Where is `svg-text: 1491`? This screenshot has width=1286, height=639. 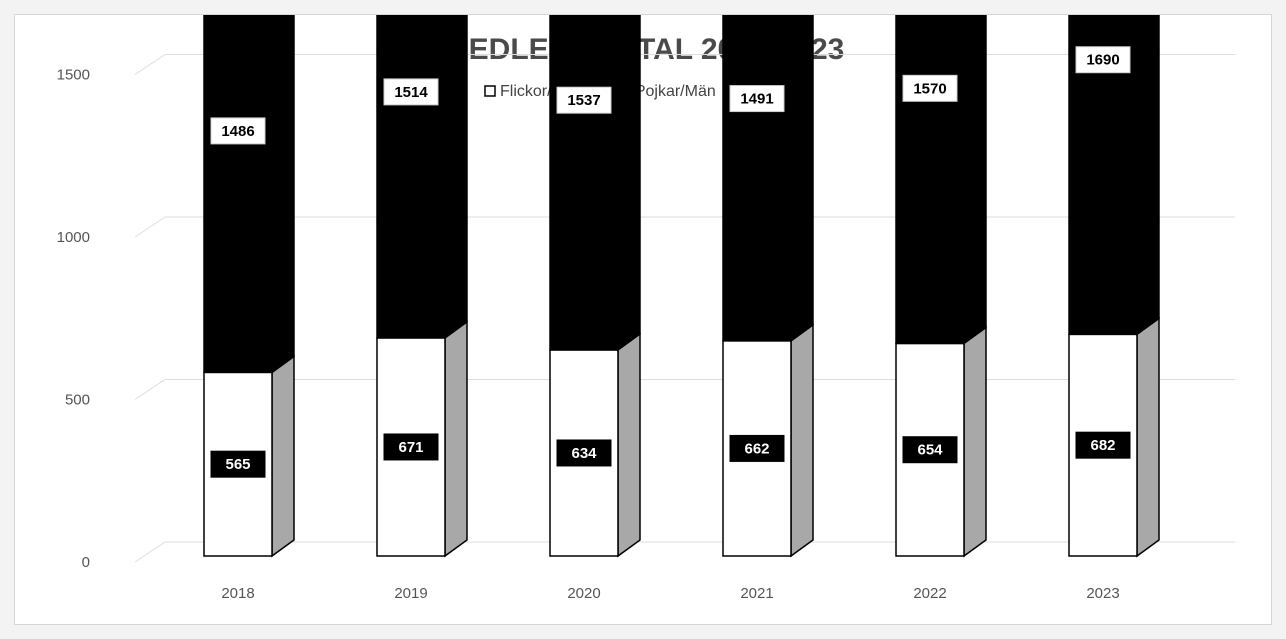
svg-text: 1491 is located at coordinates (756, 99).